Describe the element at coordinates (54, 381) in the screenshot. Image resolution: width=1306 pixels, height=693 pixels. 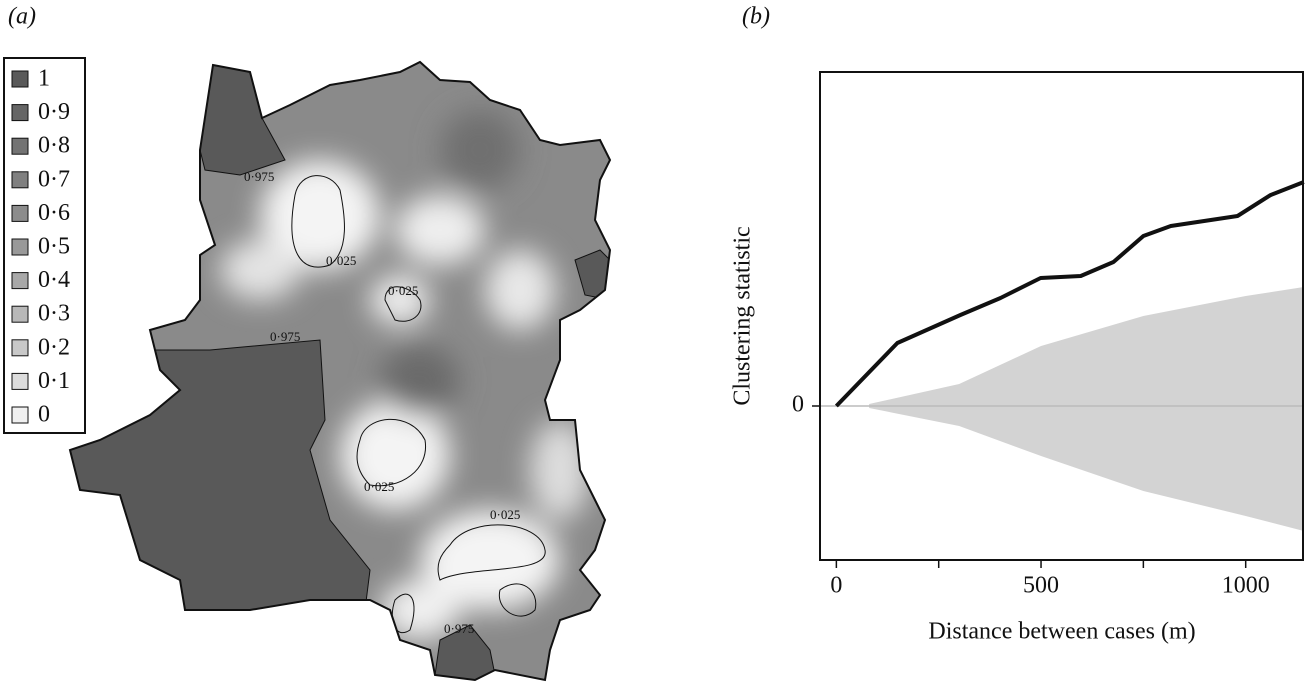
I see `legend-label: 0·1` at that location.